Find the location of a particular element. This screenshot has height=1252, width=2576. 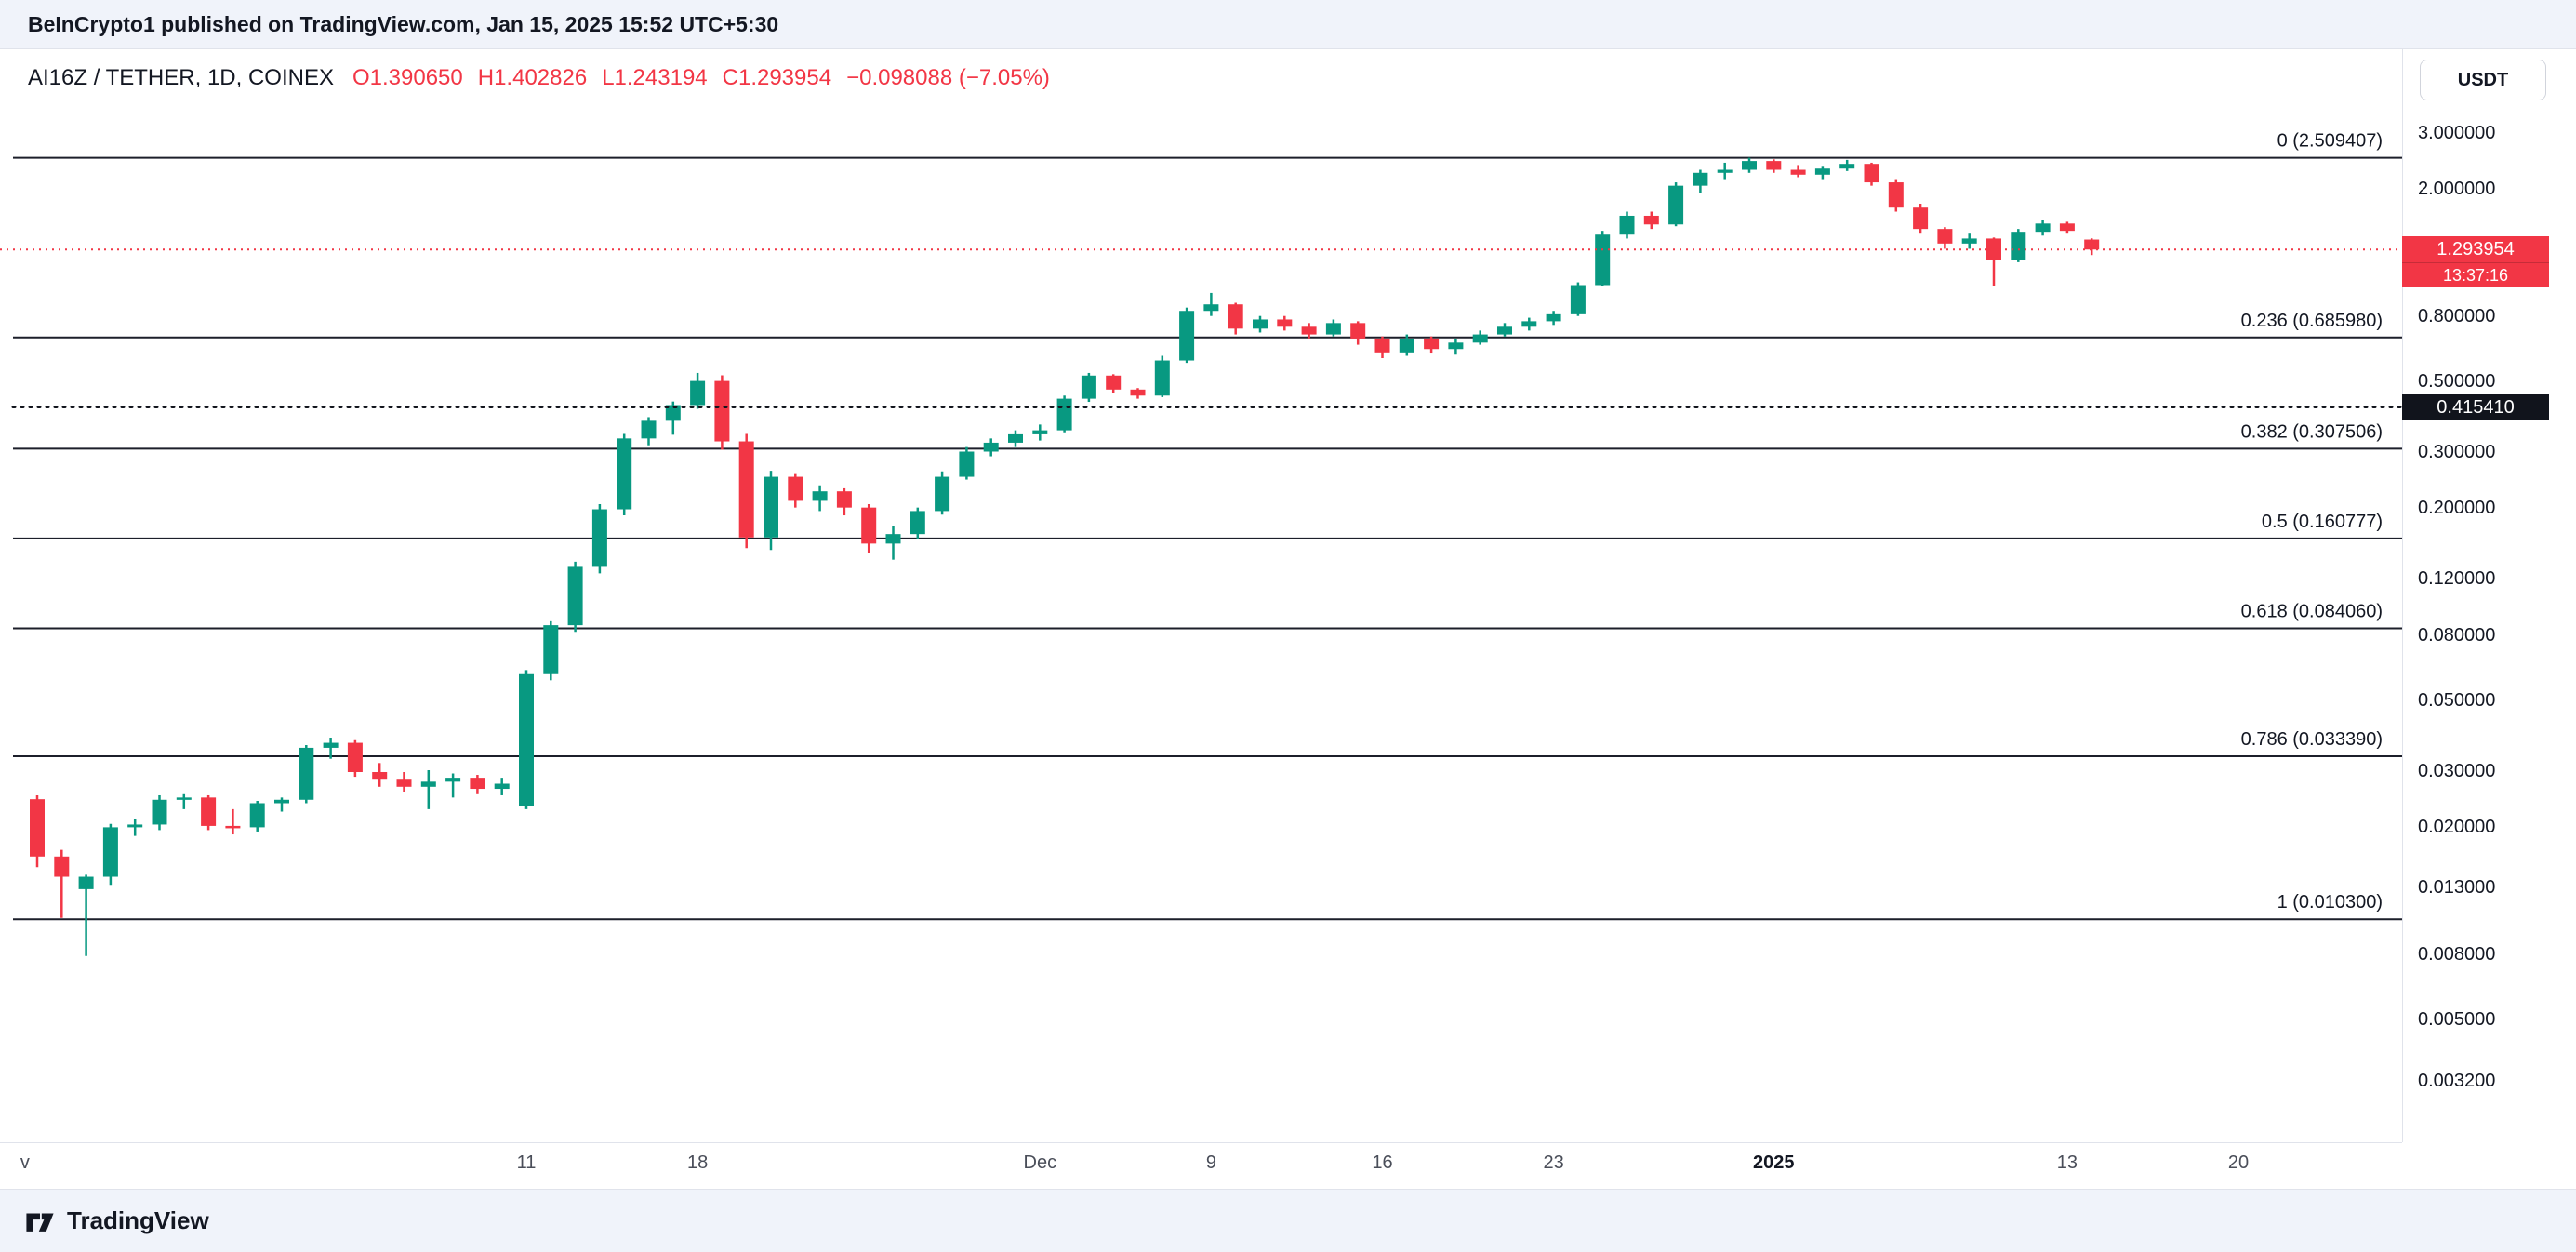

price-axis-label: 3.000000 is located at coordinates (2457, 133).